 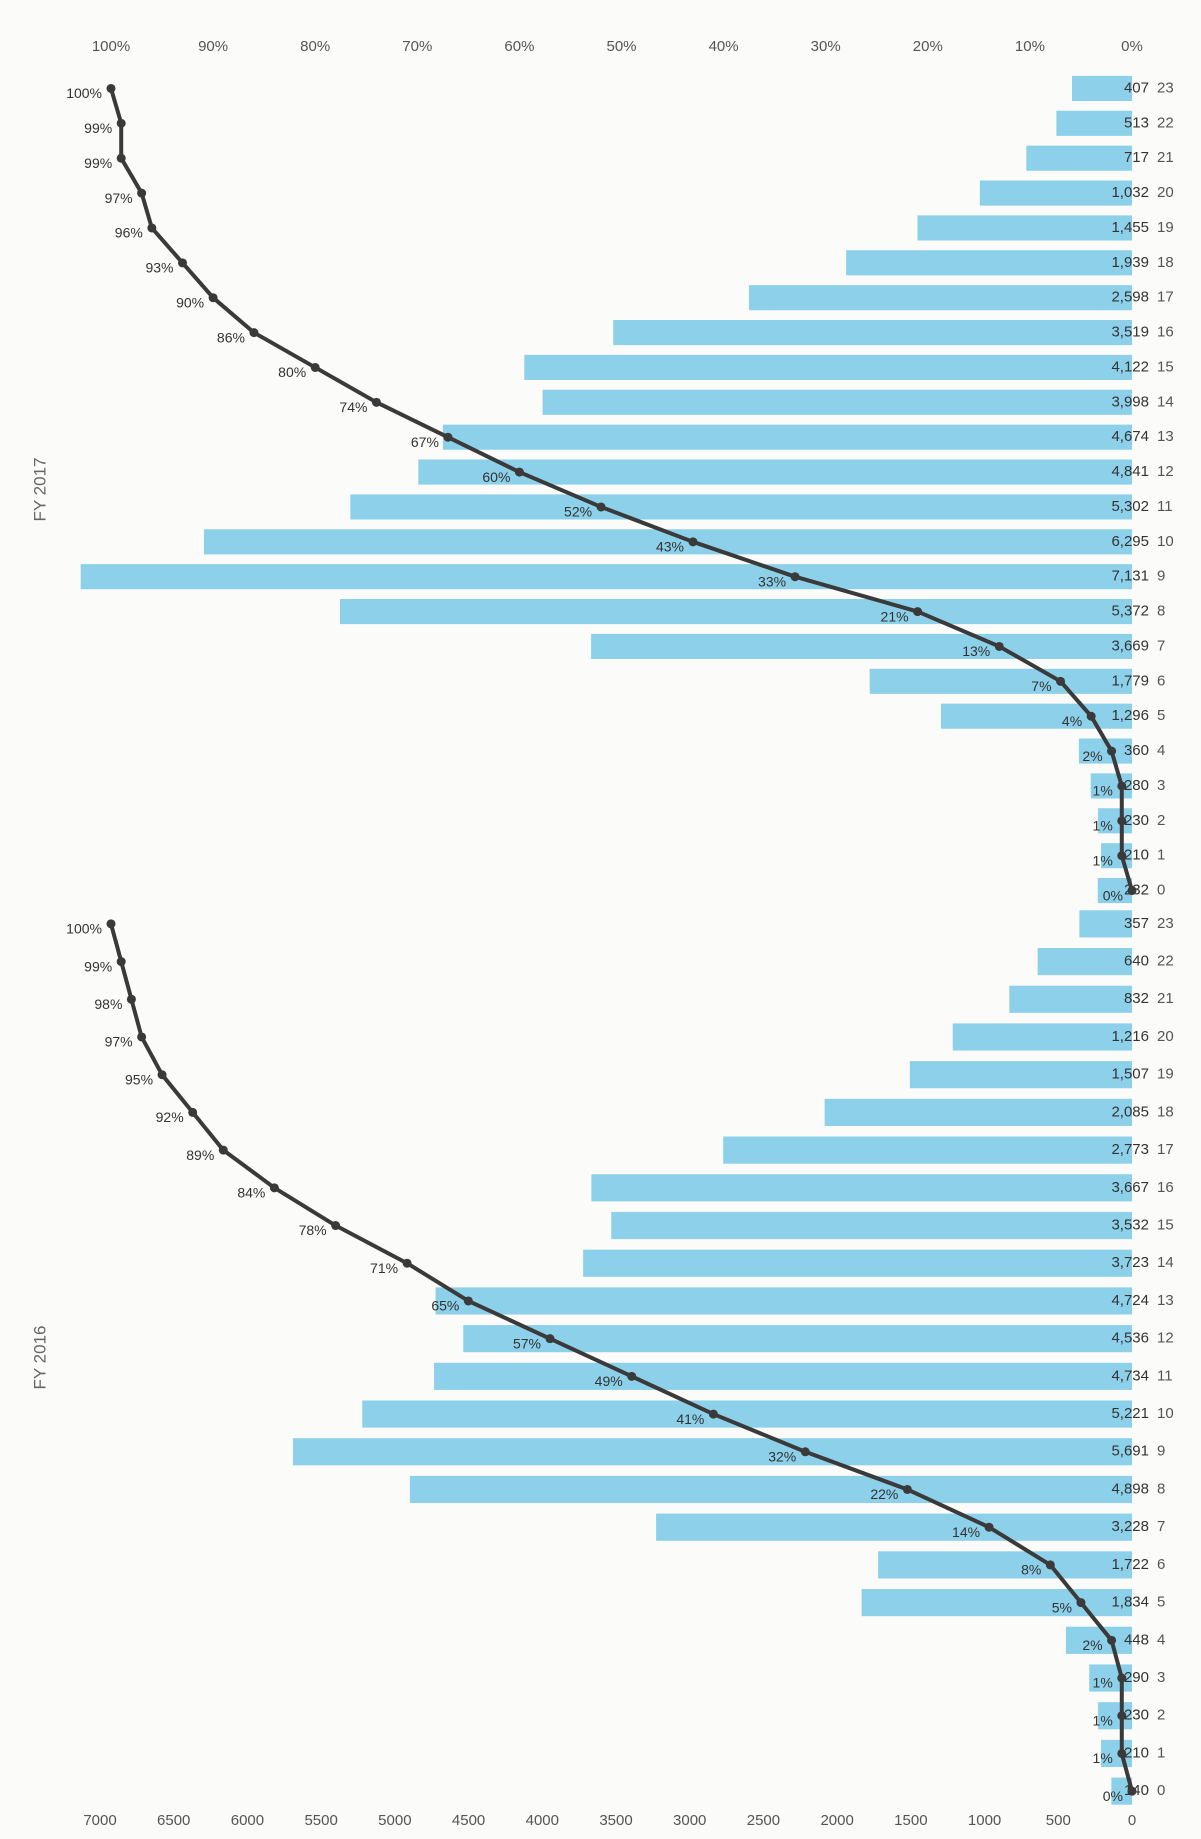 What do you see at coordinates (1130, 1413) in the screenshot?
I see `value-label: 5,221` at bounding box center [1130, 1413].